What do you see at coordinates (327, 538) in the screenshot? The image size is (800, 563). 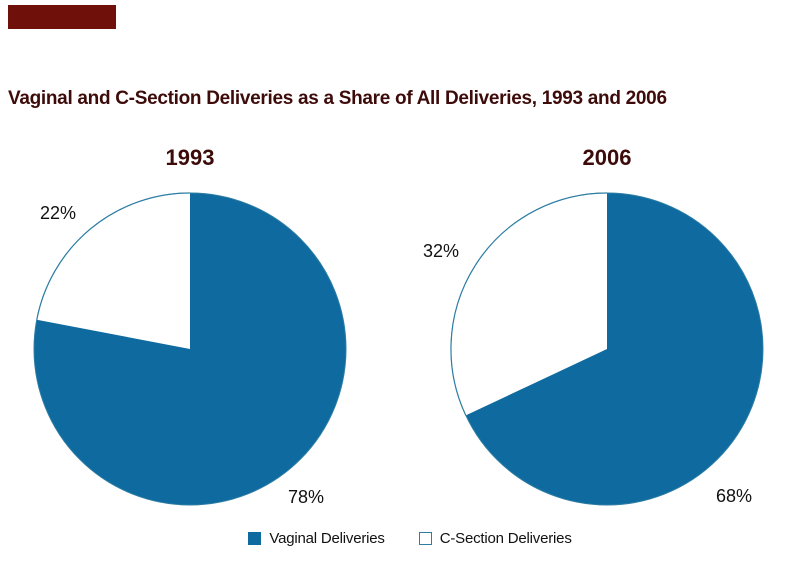 I see `legend-label-vaginal: Vaginal Deliveries` at bounding box center [327, 538].